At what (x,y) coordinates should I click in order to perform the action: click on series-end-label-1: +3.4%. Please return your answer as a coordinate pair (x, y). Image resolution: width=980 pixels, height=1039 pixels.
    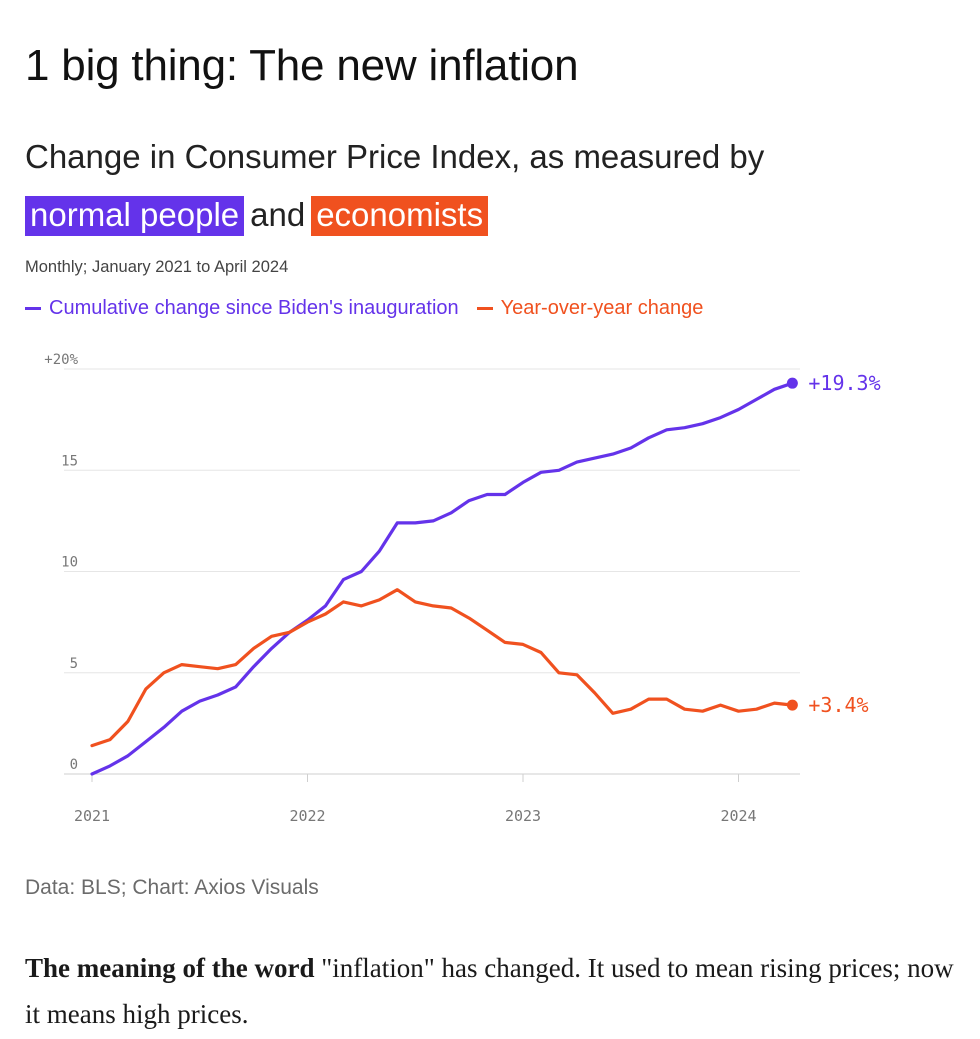
    Looking at the image, I should click on (838, 705).